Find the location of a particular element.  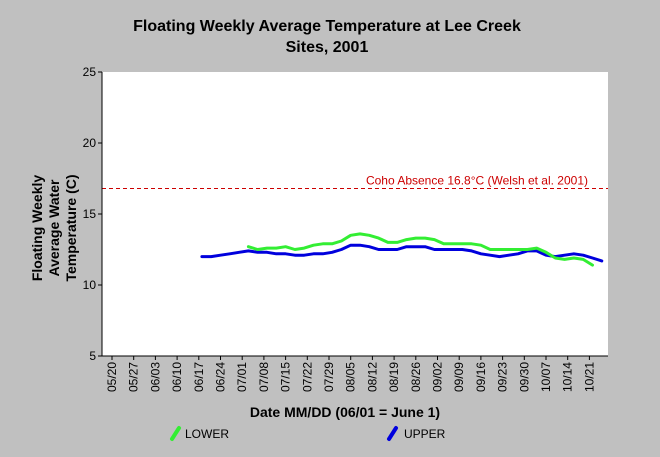

x-tick-label: 07/08 is located at coordinates (264, 377).